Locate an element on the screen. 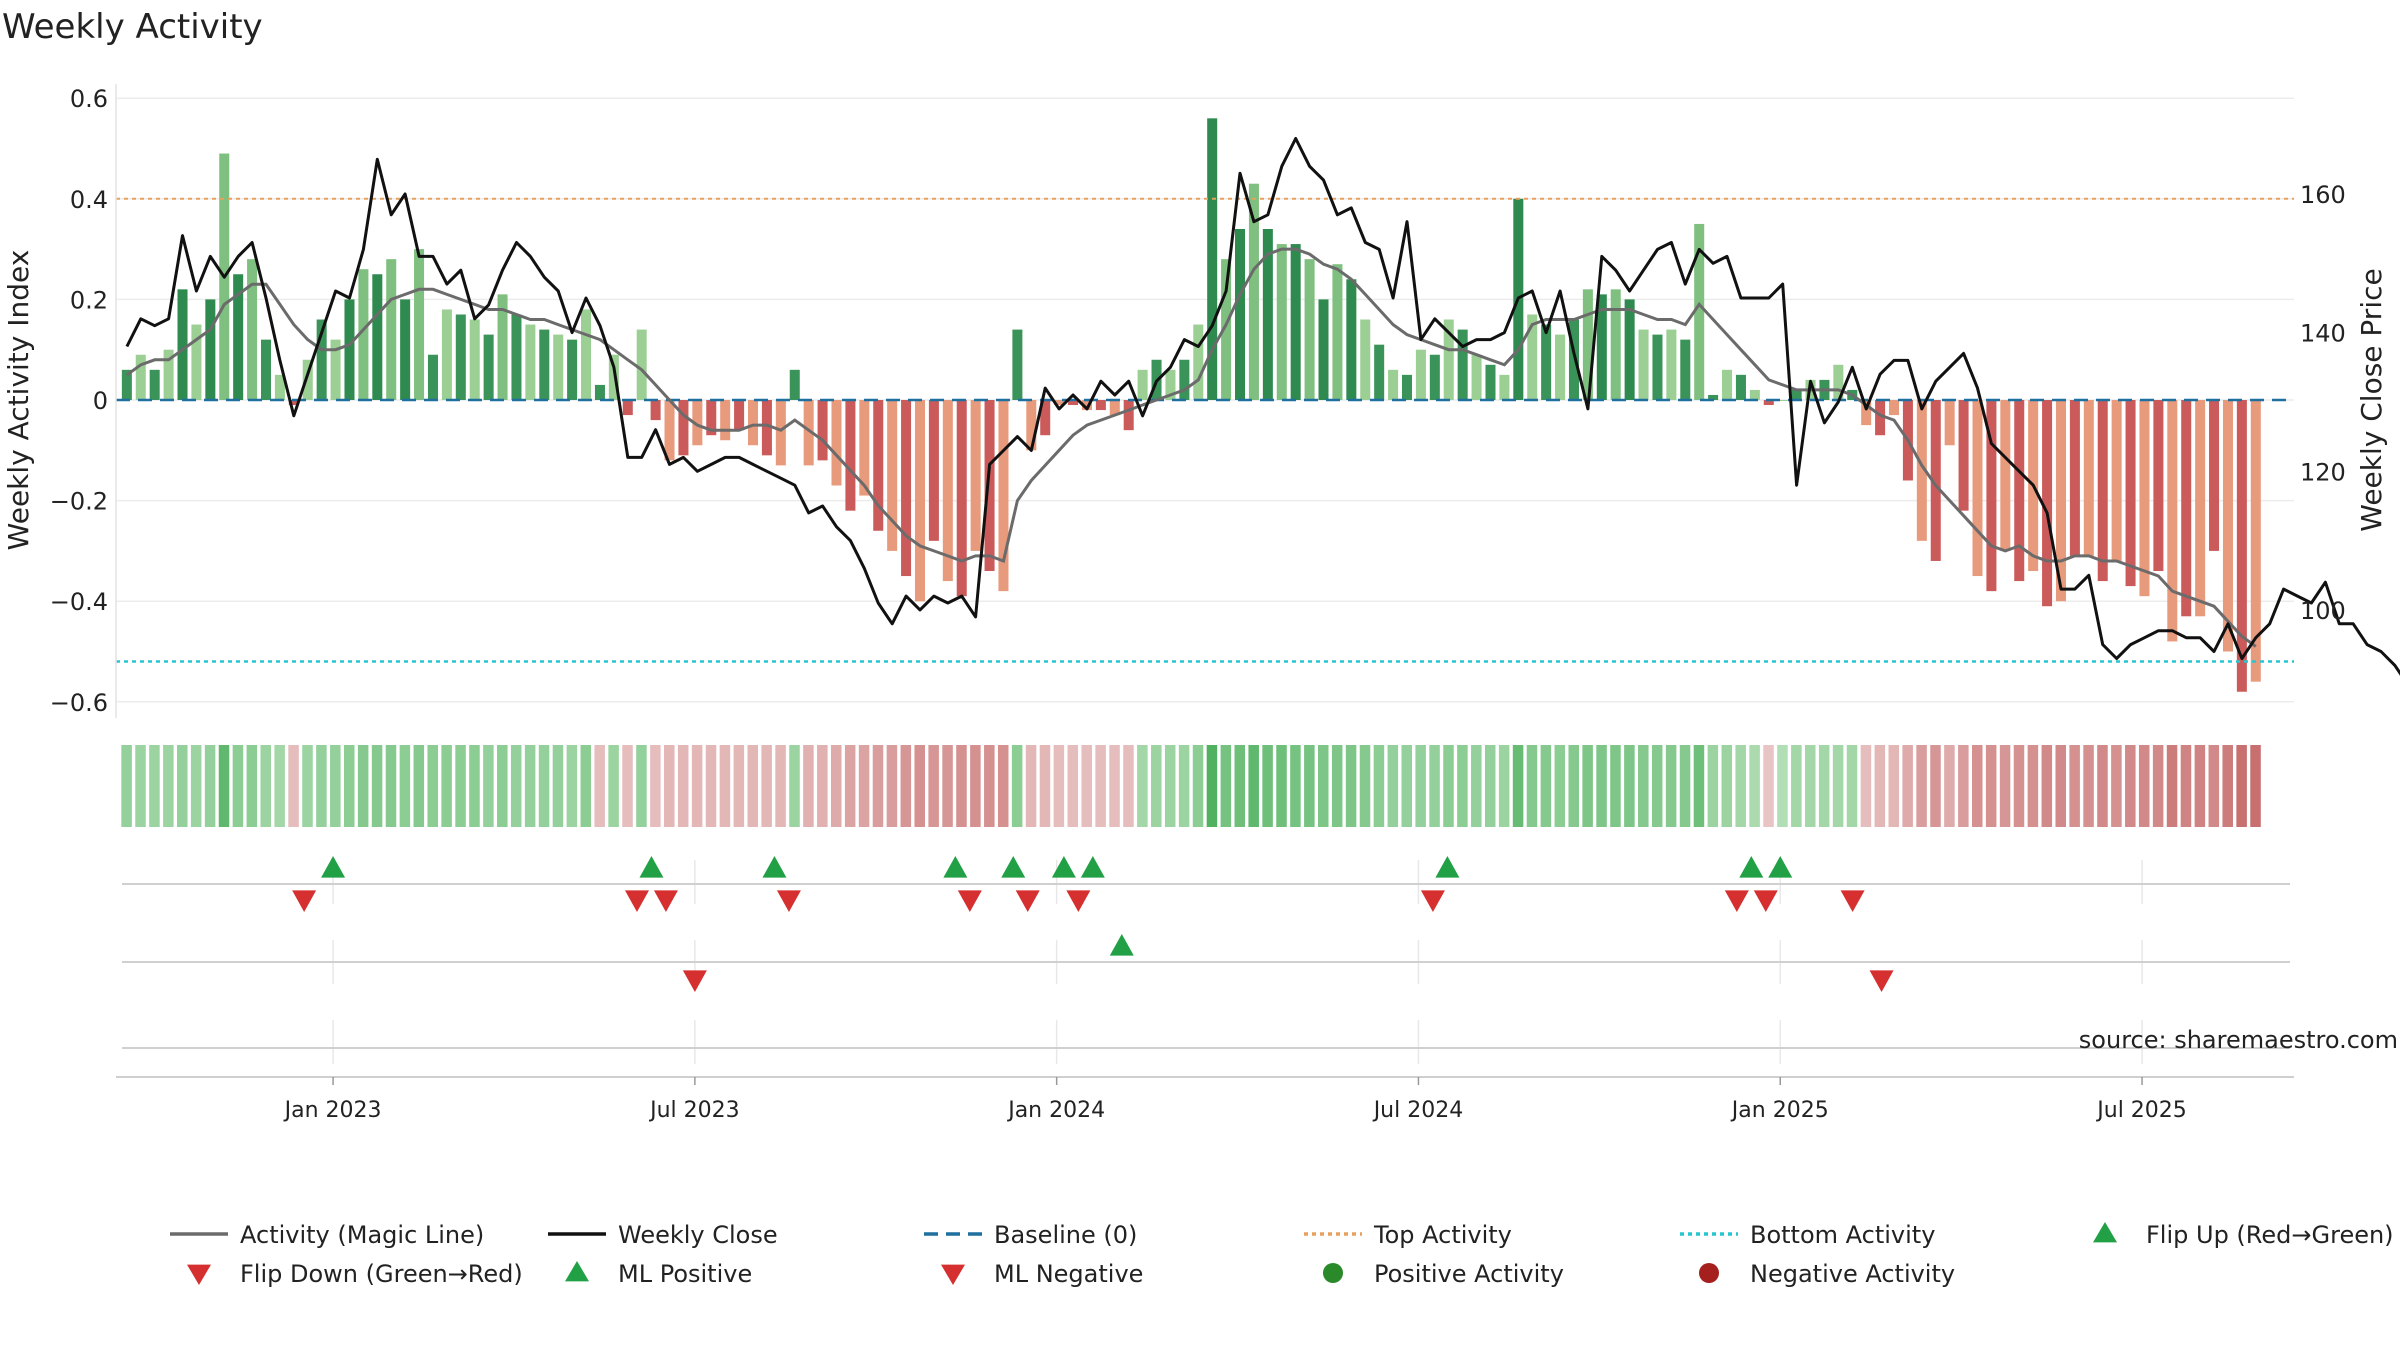 This screenshot has width=2400, height=1350. y2-axis-label: Weekly Close Price is located at coordinates (2371, 399).